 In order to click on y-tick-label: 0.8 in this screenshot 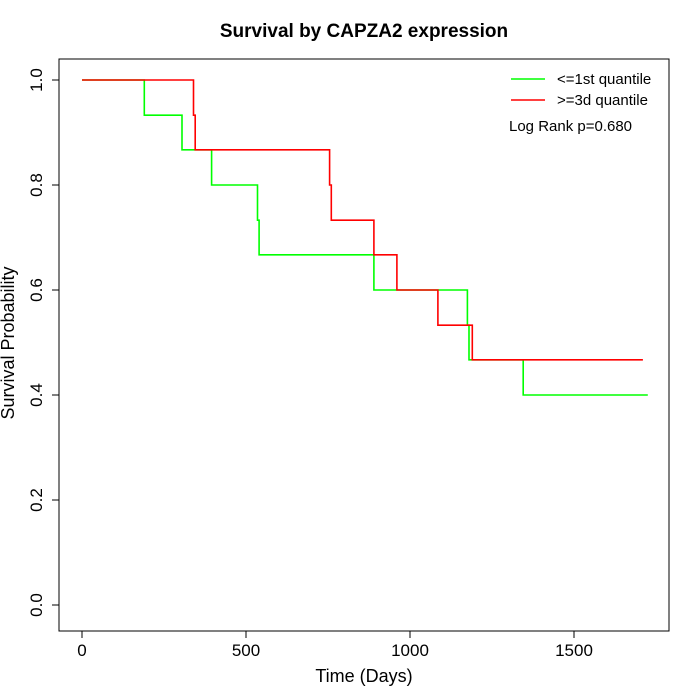, I will do `click(36, 185)`.